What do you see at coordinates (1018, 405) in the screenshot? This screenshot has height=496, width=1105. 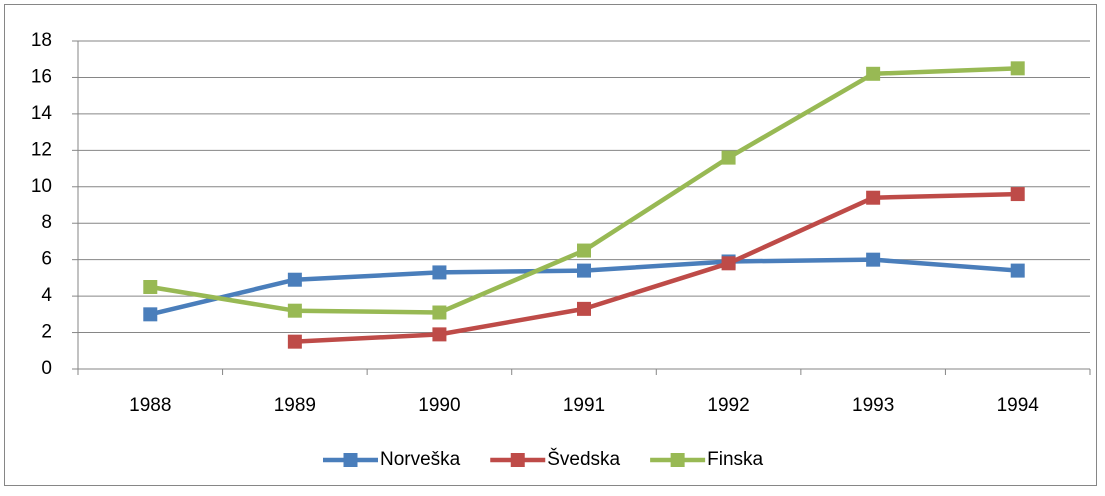 I see `x-tick-label: 1994` at bounding box center [1018, 405].